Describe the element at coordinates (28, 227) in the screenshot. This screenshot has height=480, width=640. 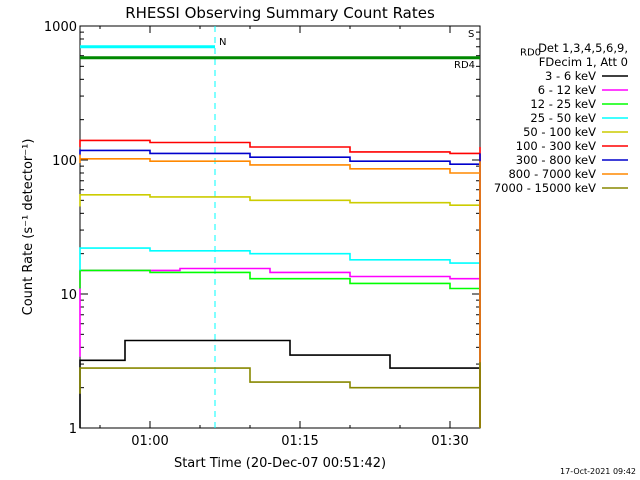
I see `y-axis-label: Count Rate (s⁻¹ detector⁻¹)` at that location.